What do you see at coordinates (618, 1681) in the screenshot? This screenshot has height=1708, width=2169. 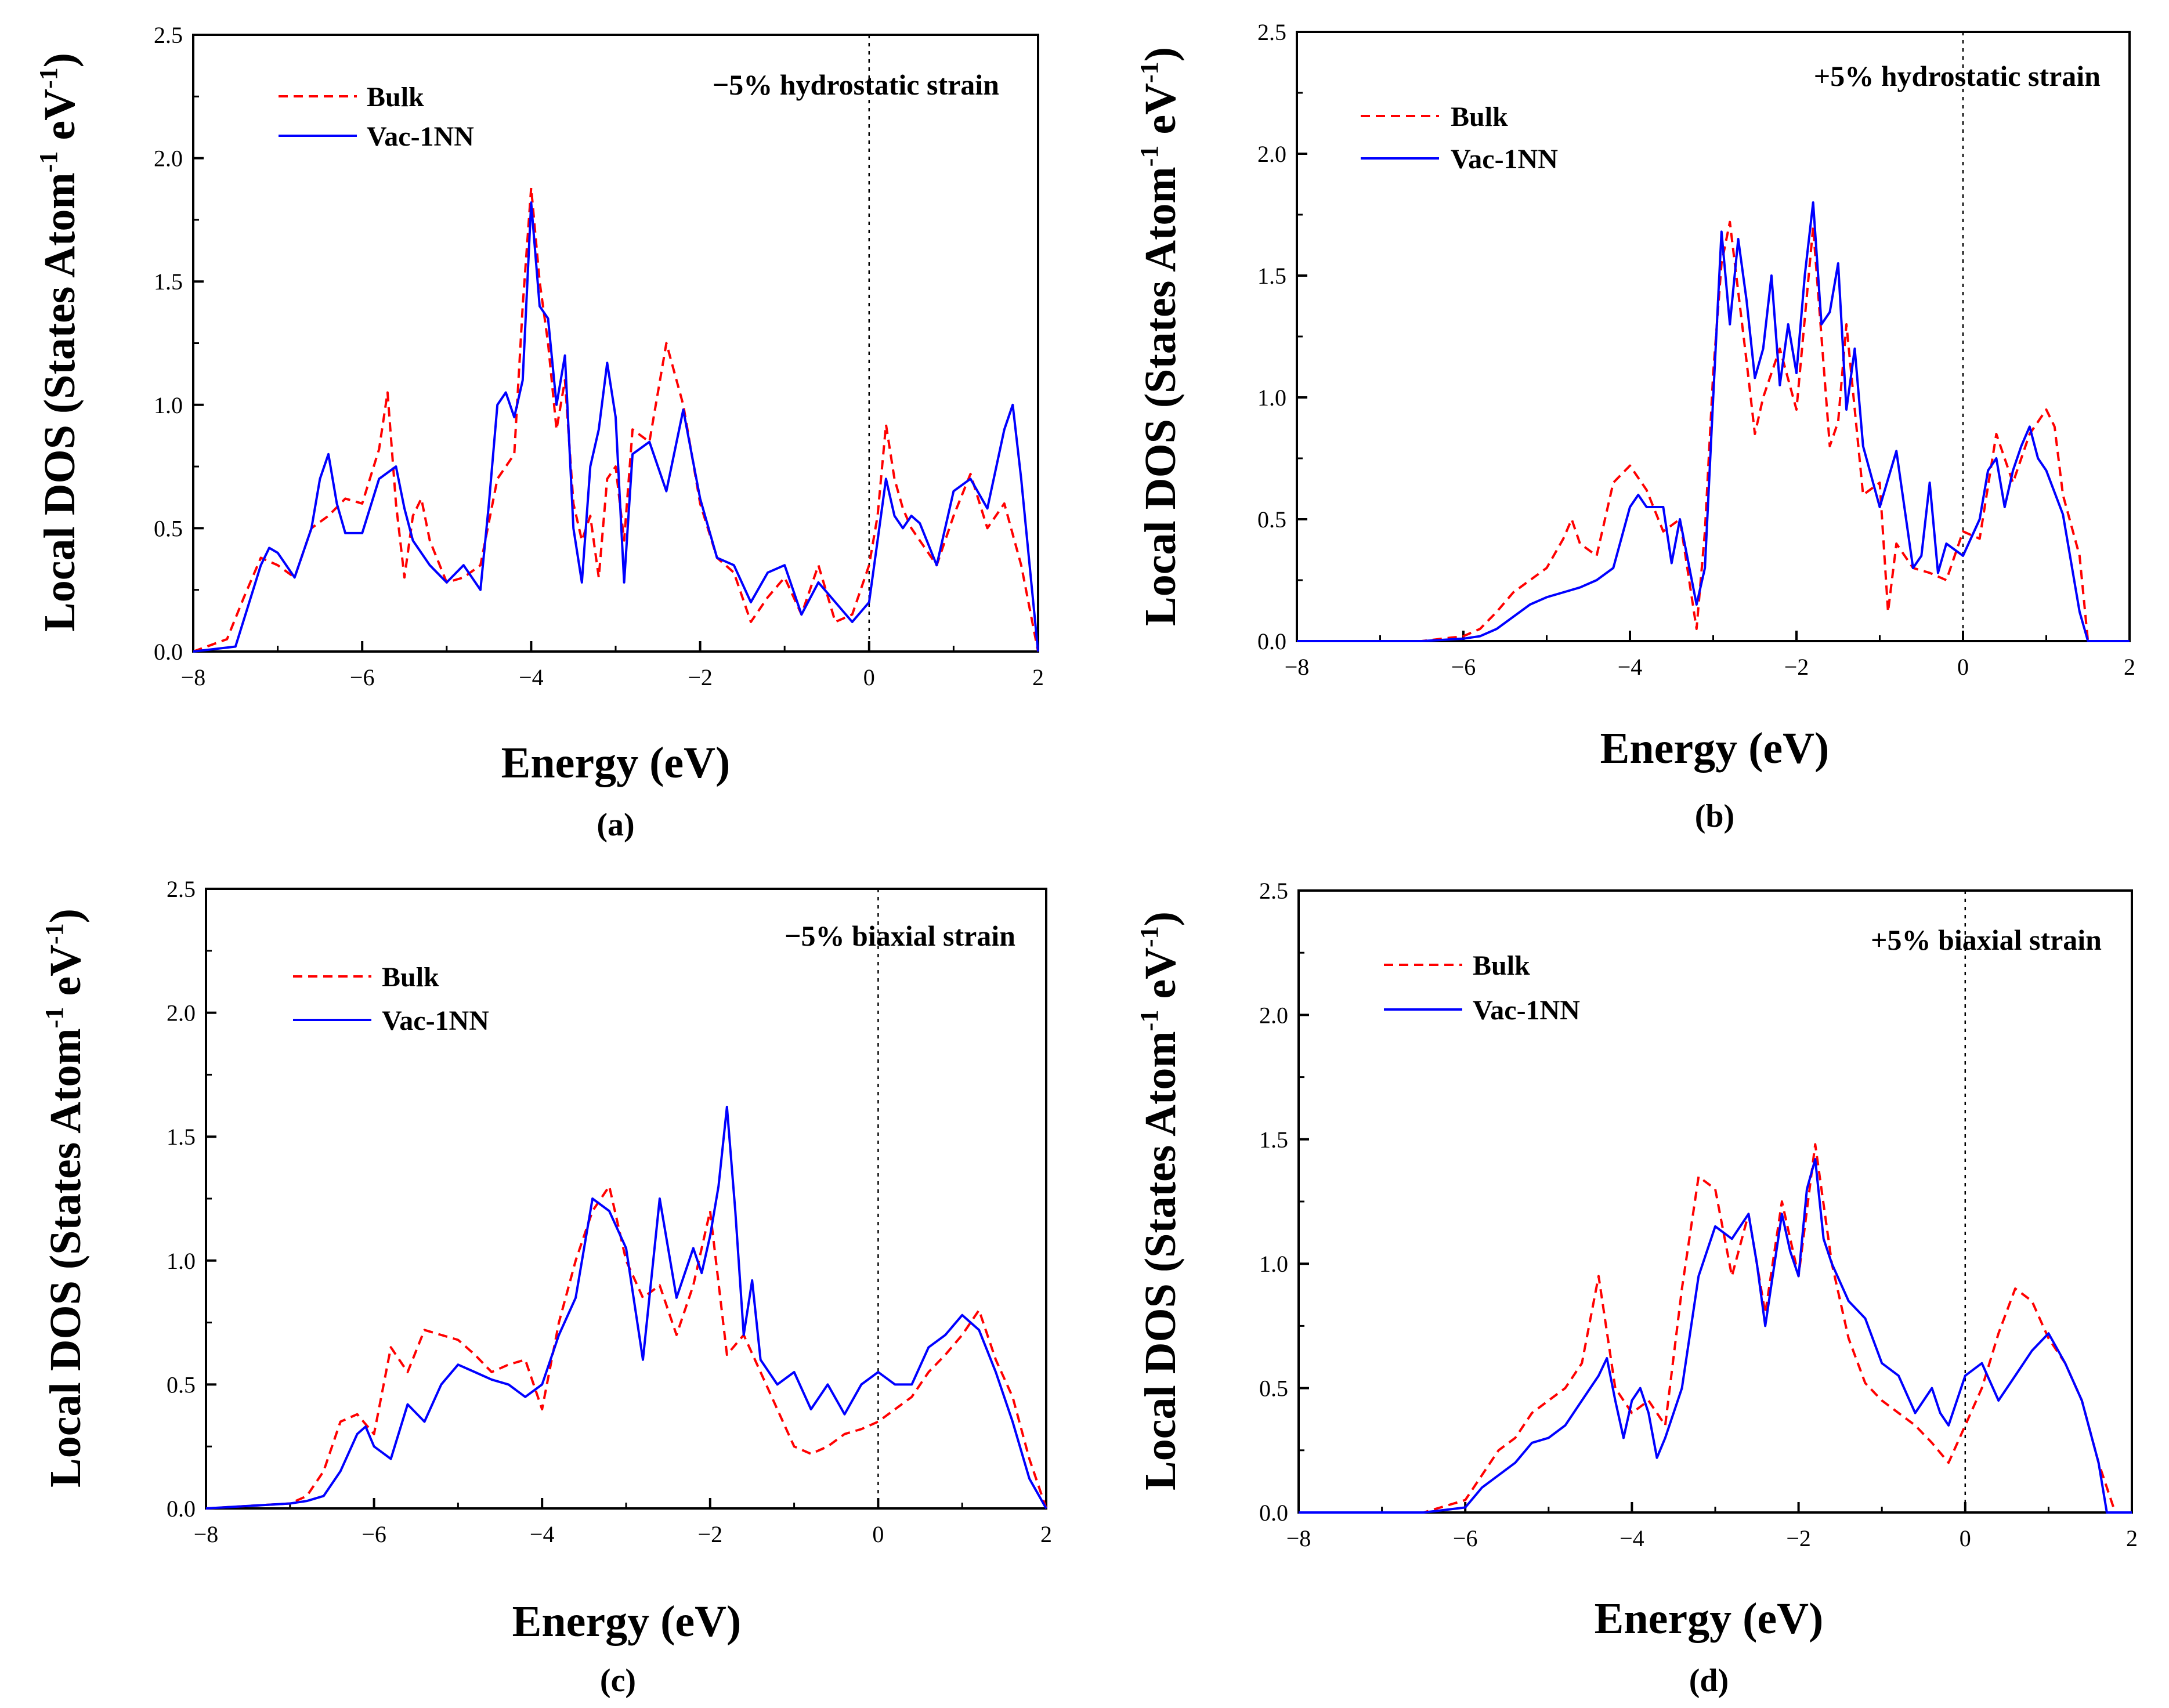 I see `panel-caption: (c)` at bounding box center [618, 1681].